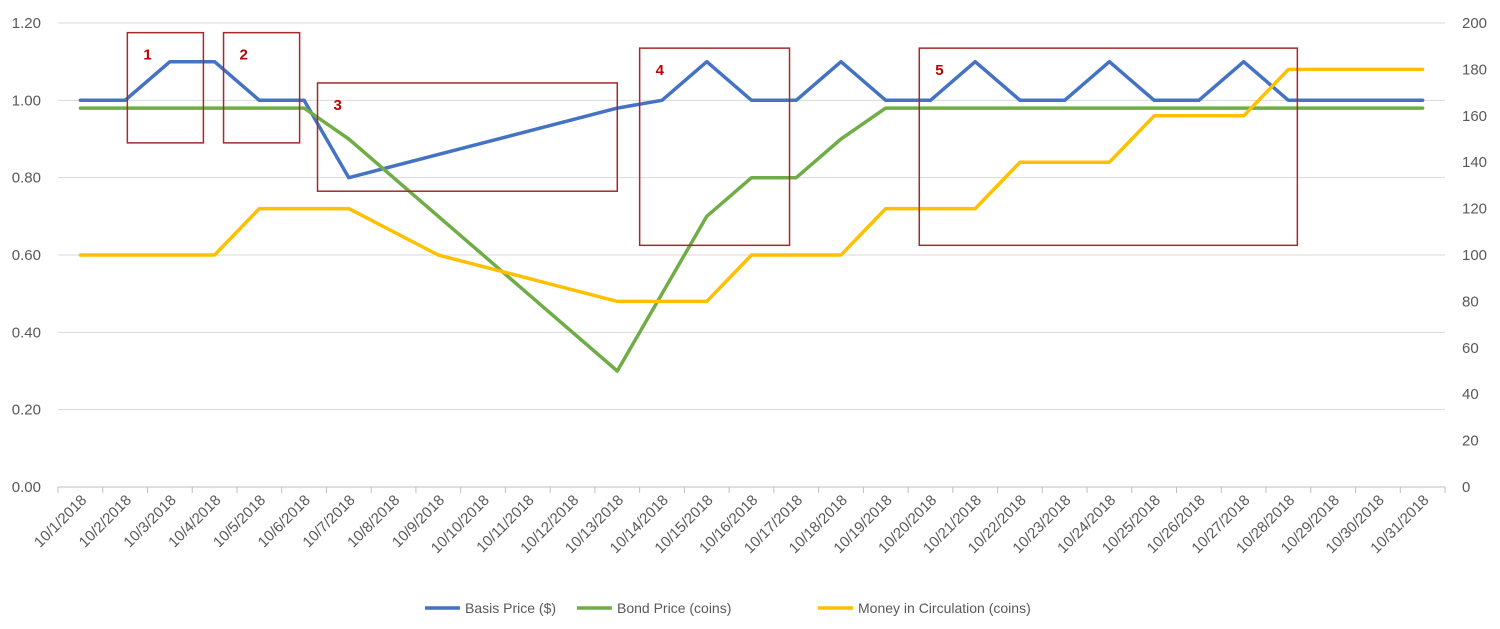 Image resolution: width=1500 pixels, height=629 pixels. I want to click on right-y-tick-label: 140, so click(1474, 162).